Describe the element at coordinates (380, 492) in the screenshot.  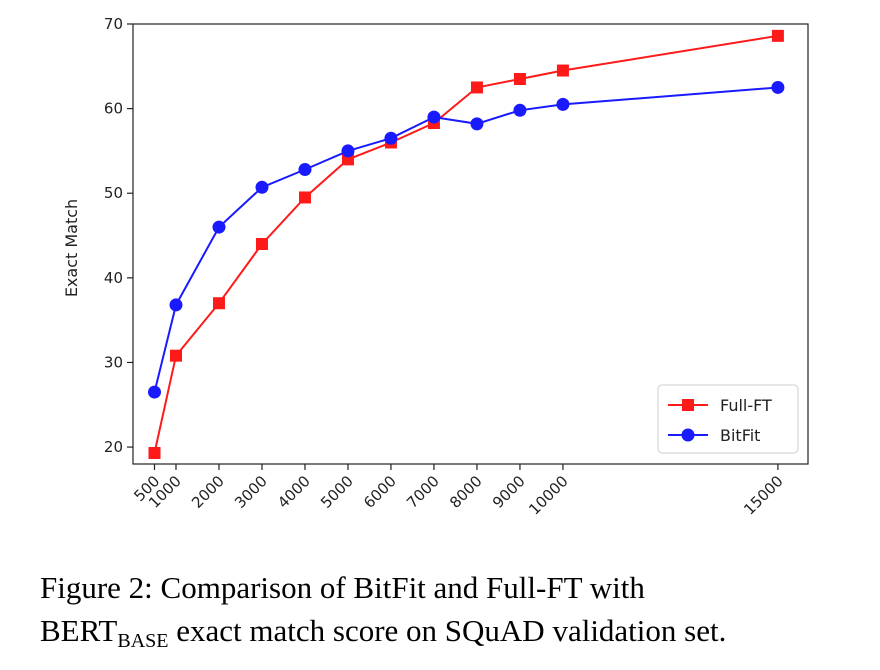
I see `x-tick-label-6000: 6000` at that location.